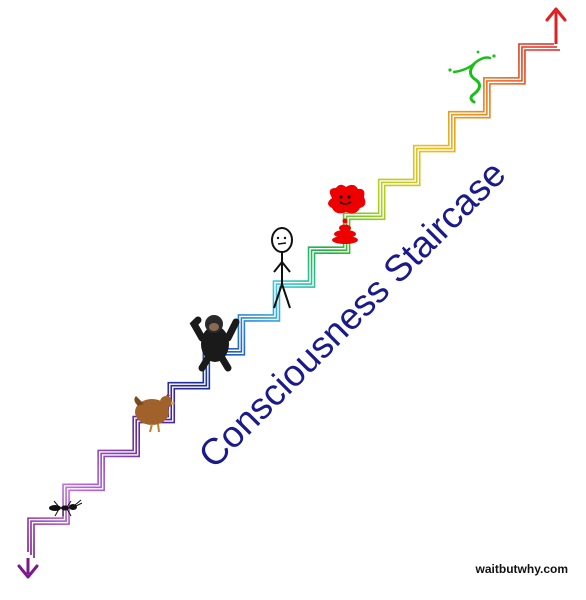 This screenshot has height=600, width=586. What do you see at coordinates (214, 343) in the screenshot?
I see `chimp-icon` at bounding box center [214, 343].